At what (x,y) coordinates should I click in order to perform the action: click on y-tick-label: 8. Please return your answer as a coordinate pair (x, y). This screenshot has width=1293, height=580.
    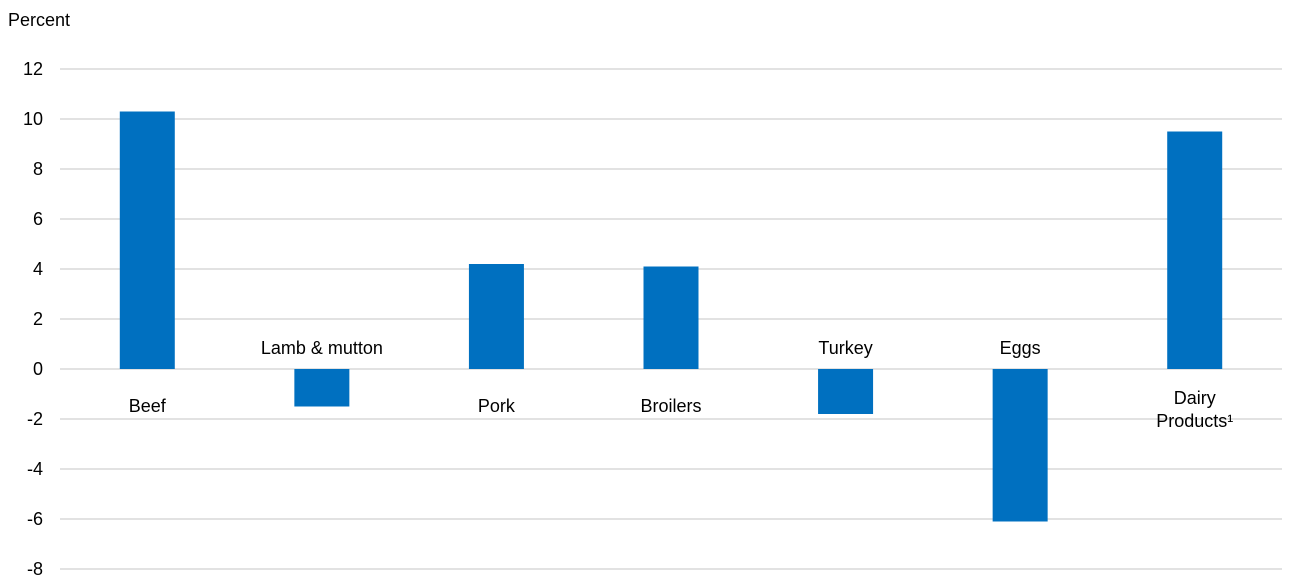
    Looking at the image, I should click on (38, 169).